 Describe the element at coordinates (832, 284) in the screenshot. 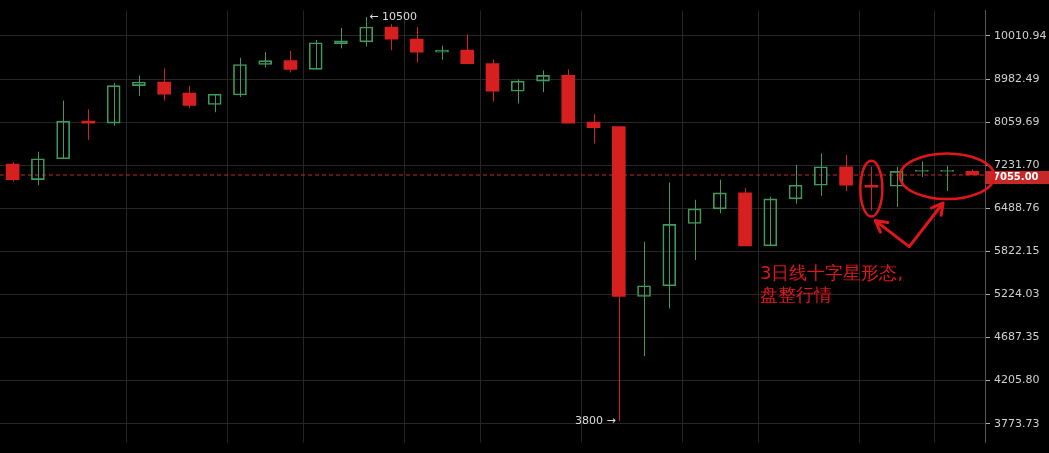

I see `annotation: 3日线十字星形态, 盘整行情` at that location.